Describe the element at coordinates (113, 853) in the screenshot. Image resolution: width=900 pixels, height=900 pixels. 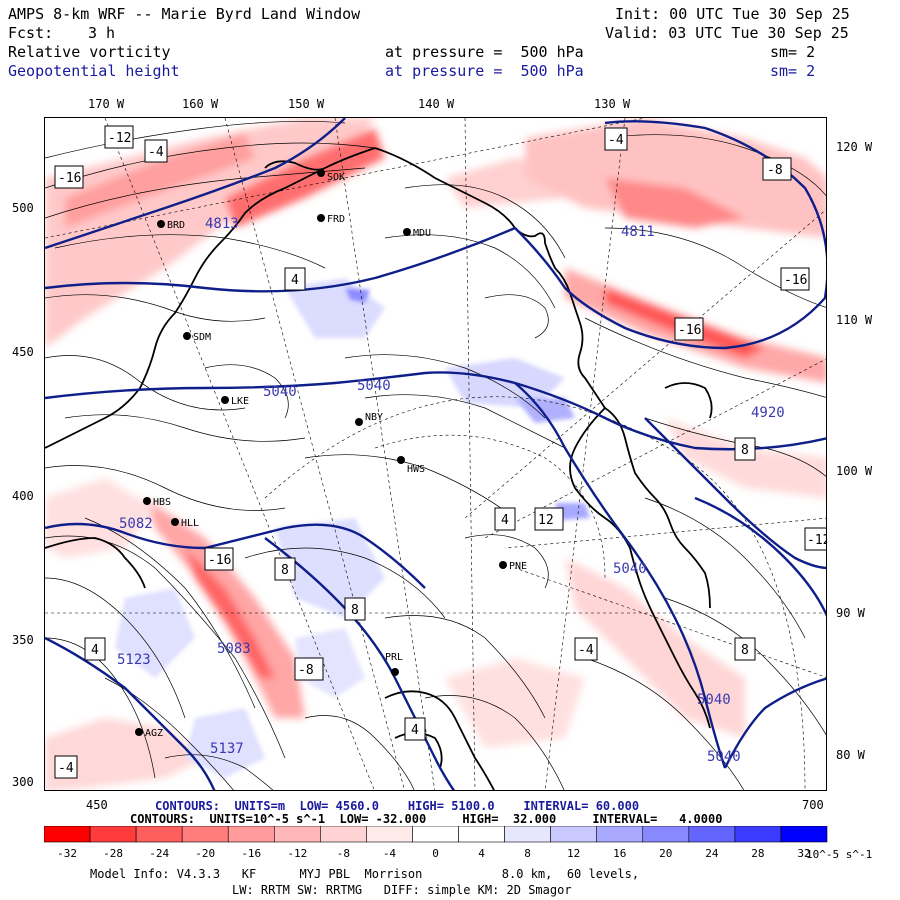
I see `colorbar-label: -28` at that location.